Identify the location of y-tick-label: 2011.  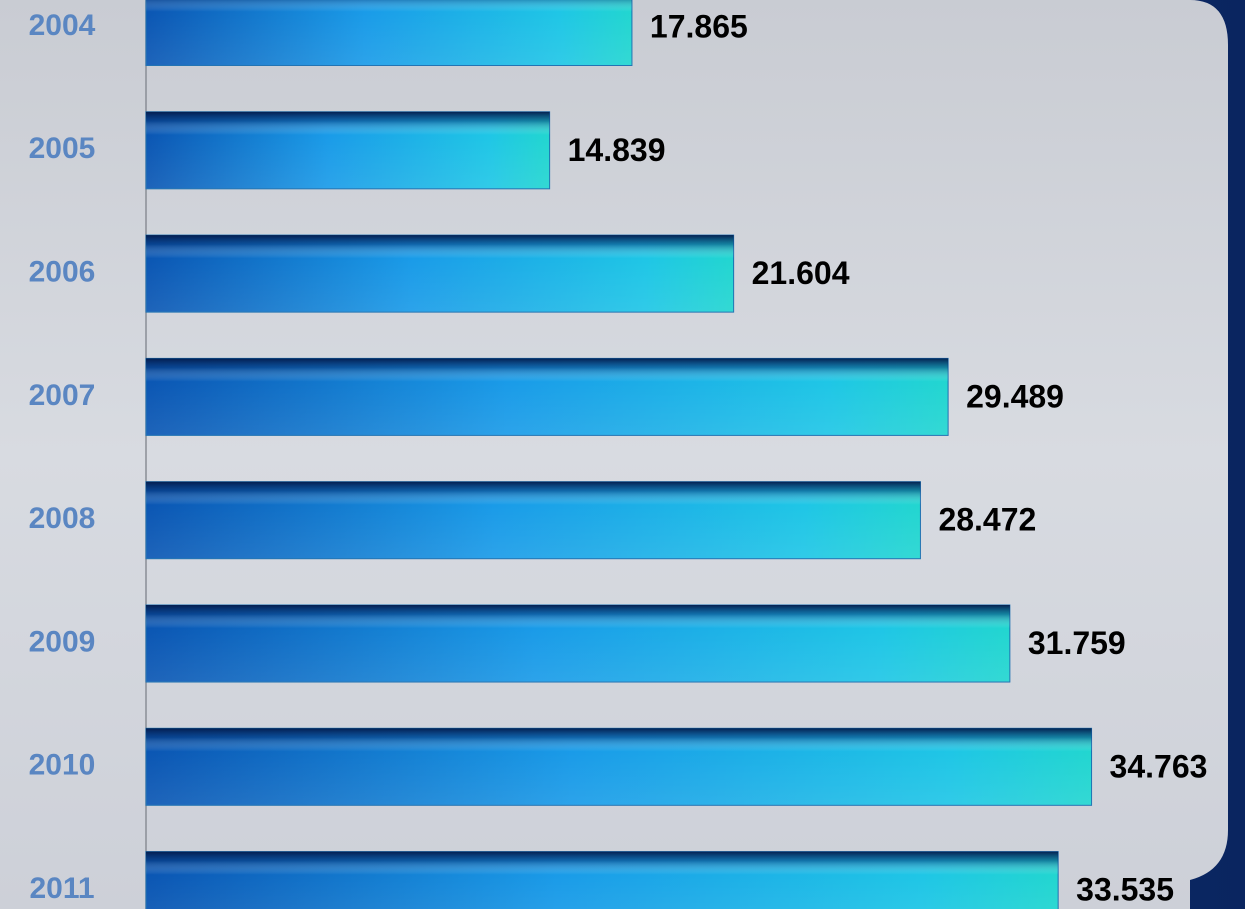
(61, 888).